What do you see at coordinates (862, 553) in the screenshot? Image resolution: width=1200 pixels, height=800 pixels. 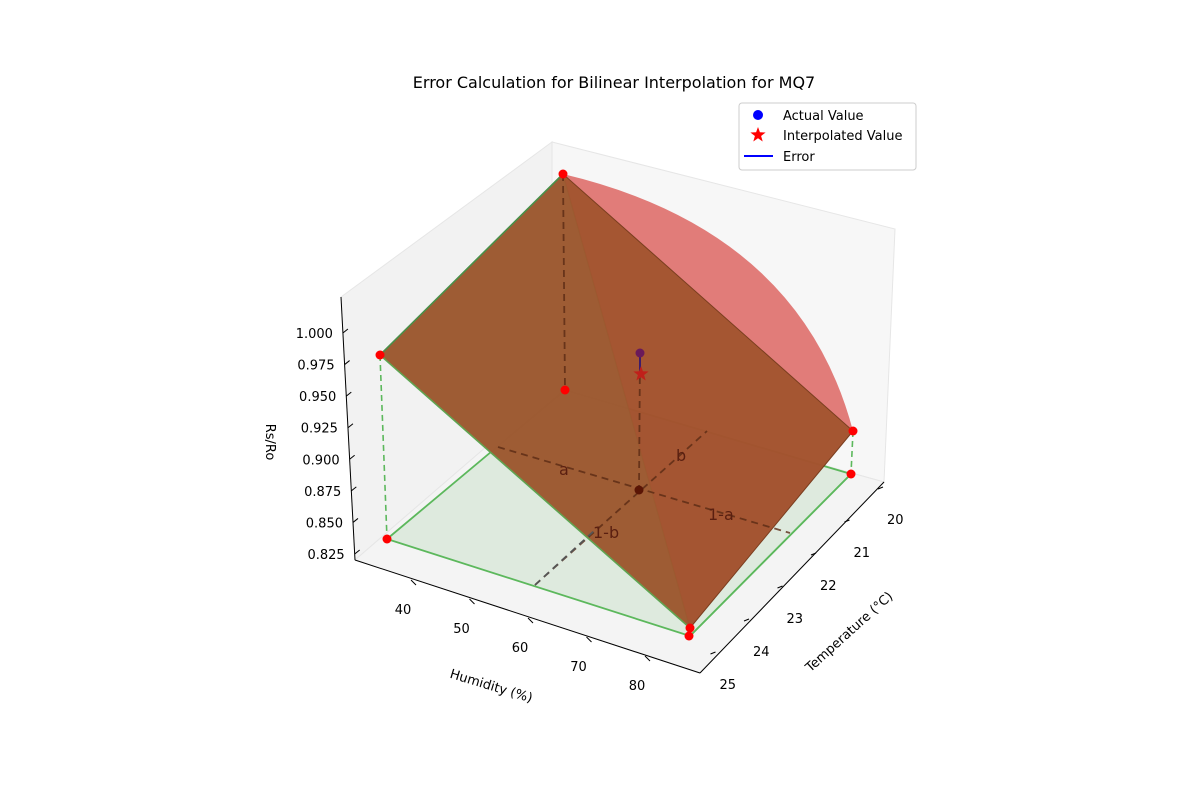 I see `y-tick-label: 21` at bounding box center [862, 553].